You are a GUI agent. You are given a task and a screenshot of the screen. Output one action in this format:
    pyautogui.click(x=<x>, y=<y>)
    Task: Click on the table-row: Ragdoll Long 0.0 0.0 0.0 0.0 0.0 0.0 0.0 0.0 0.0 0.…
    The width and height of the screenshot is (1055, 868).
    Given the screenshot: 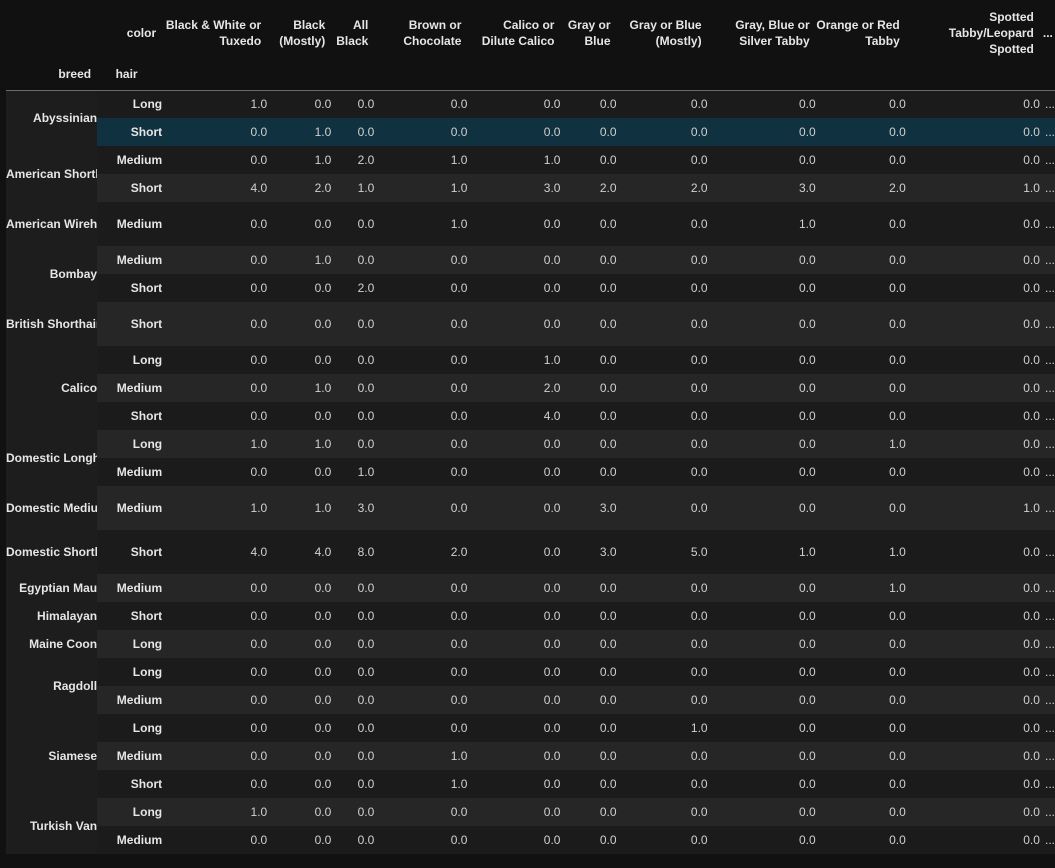 What is the action you would take?
    pyautogui.click(x=530, y=686)
    